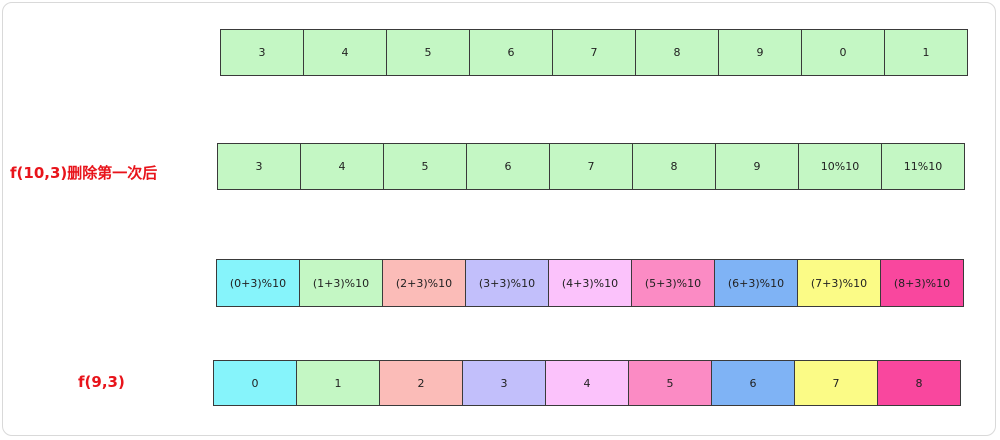  Describe the element at coordinates (424, 283) in the screenshot. I see `array-cell: (2+3)%10` at that location.